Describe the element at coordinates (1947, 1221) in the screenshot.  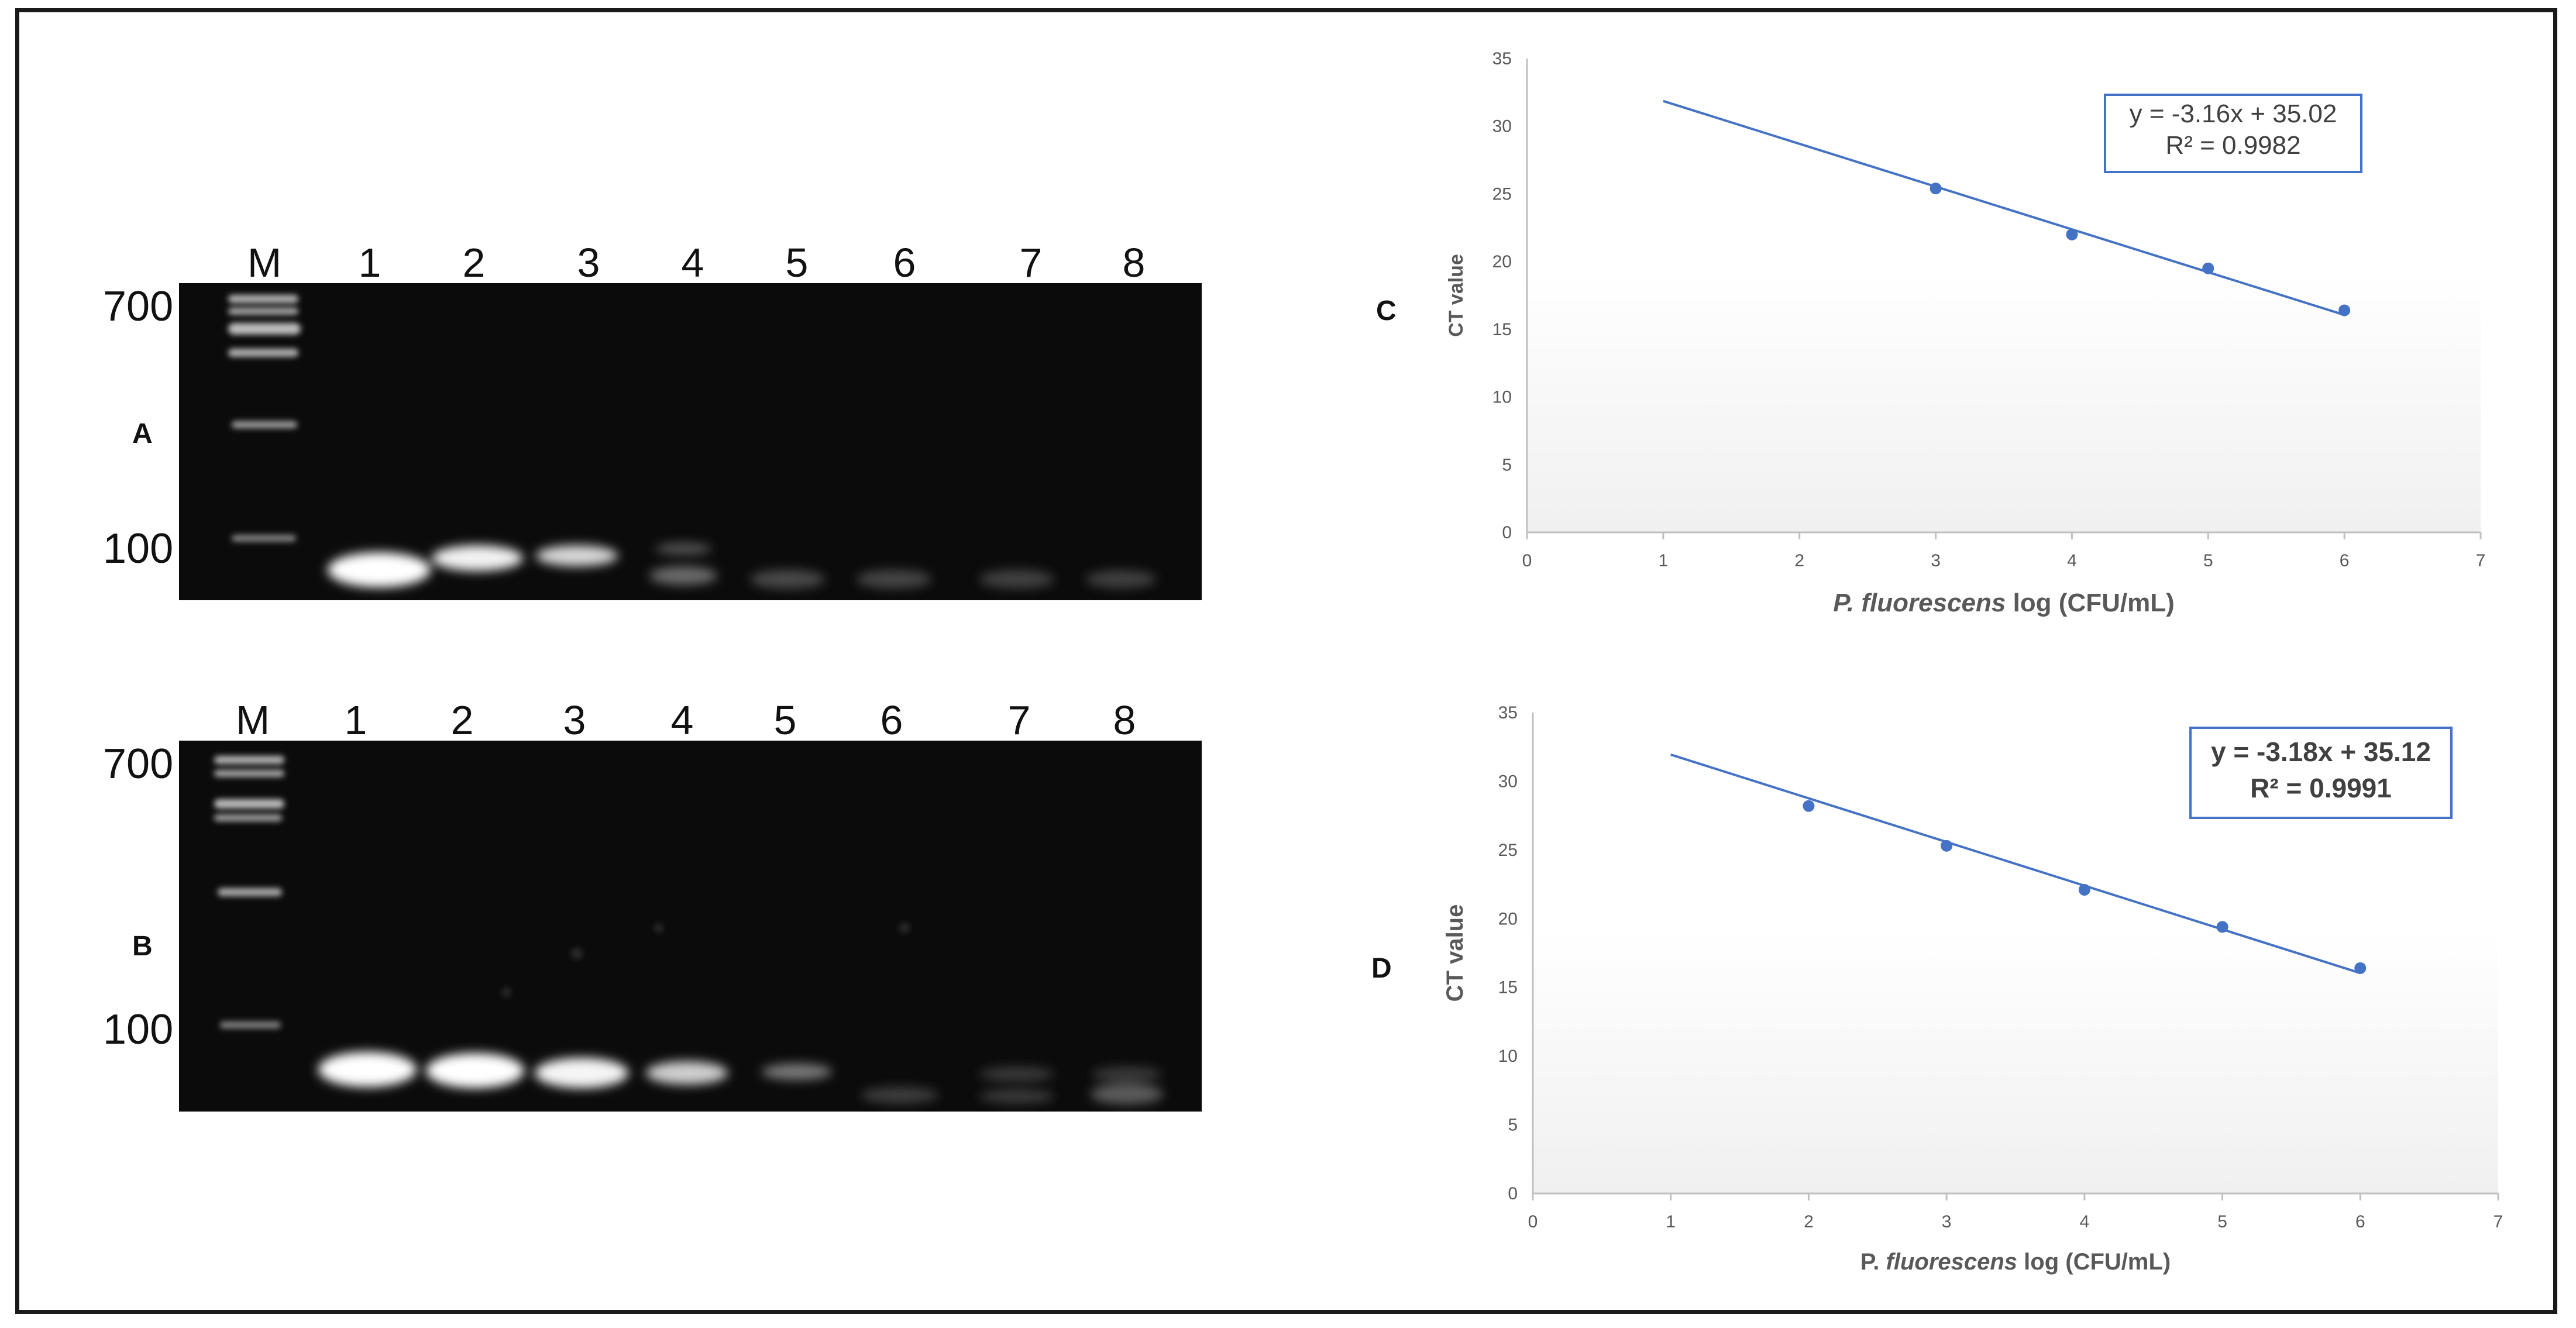
I see `chart-d-xtick-label: 3` at that location.